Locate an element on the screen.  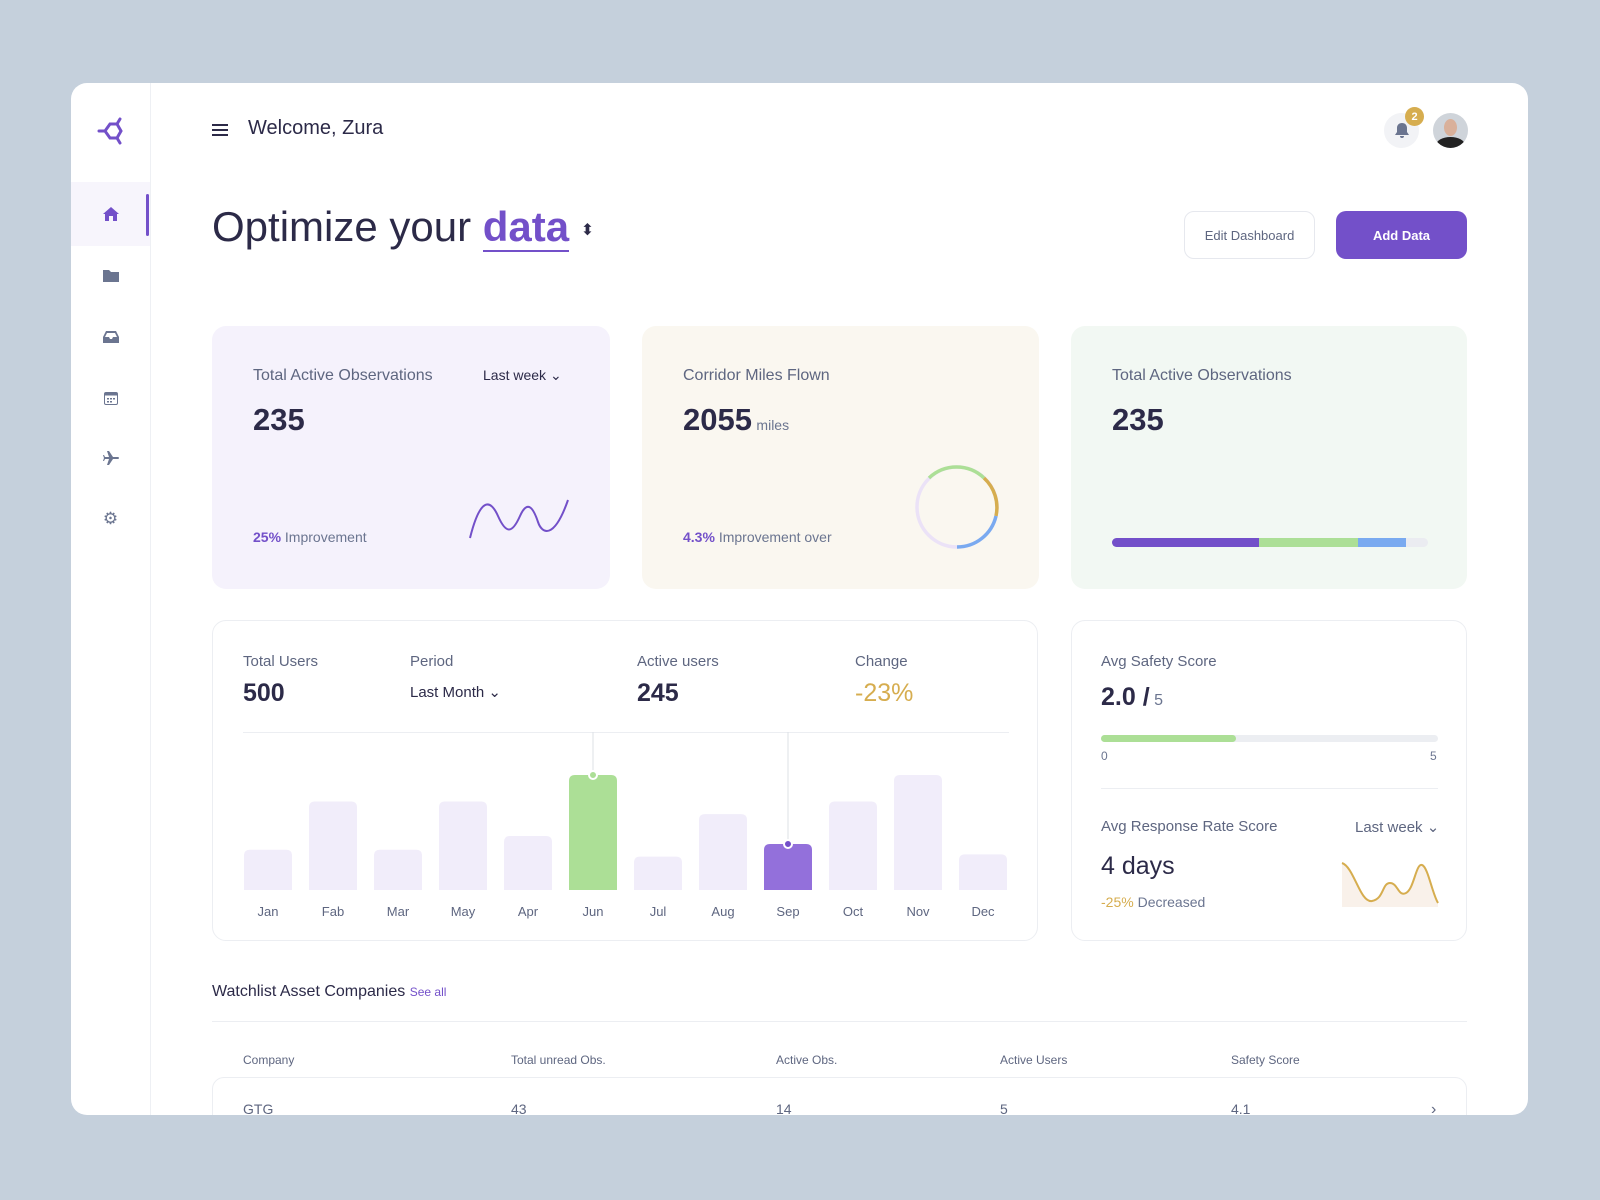
logo-icon is located at coordinates (110, 131).